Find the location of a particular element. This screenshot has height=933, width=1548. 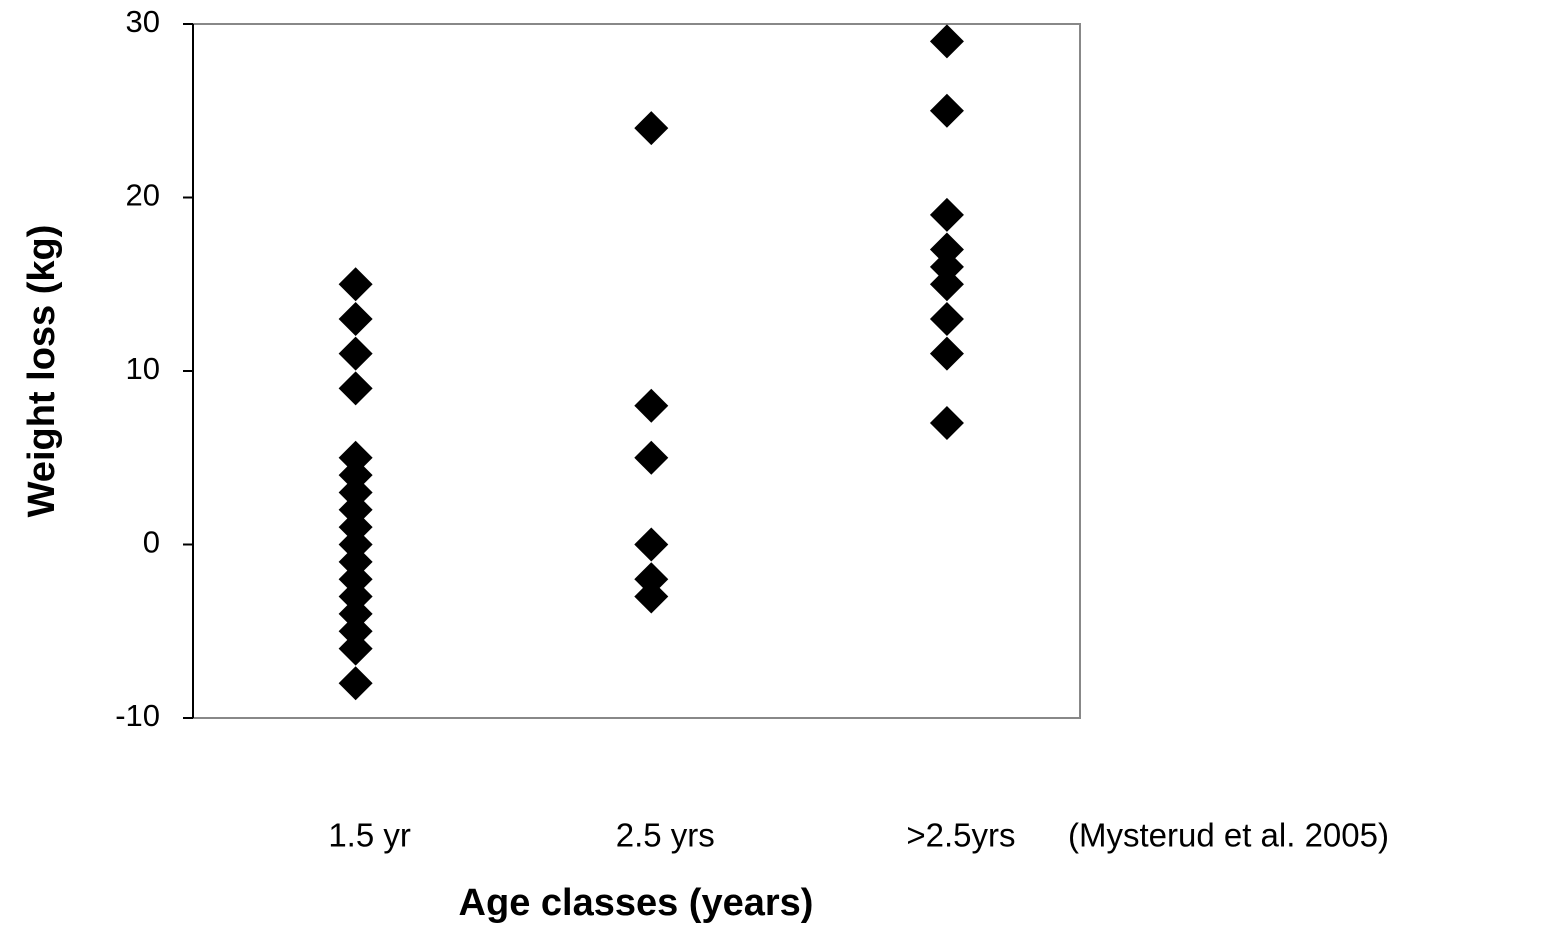

annotation: (Mysterud et al. 2005) is located at coordinates (1228, 835).